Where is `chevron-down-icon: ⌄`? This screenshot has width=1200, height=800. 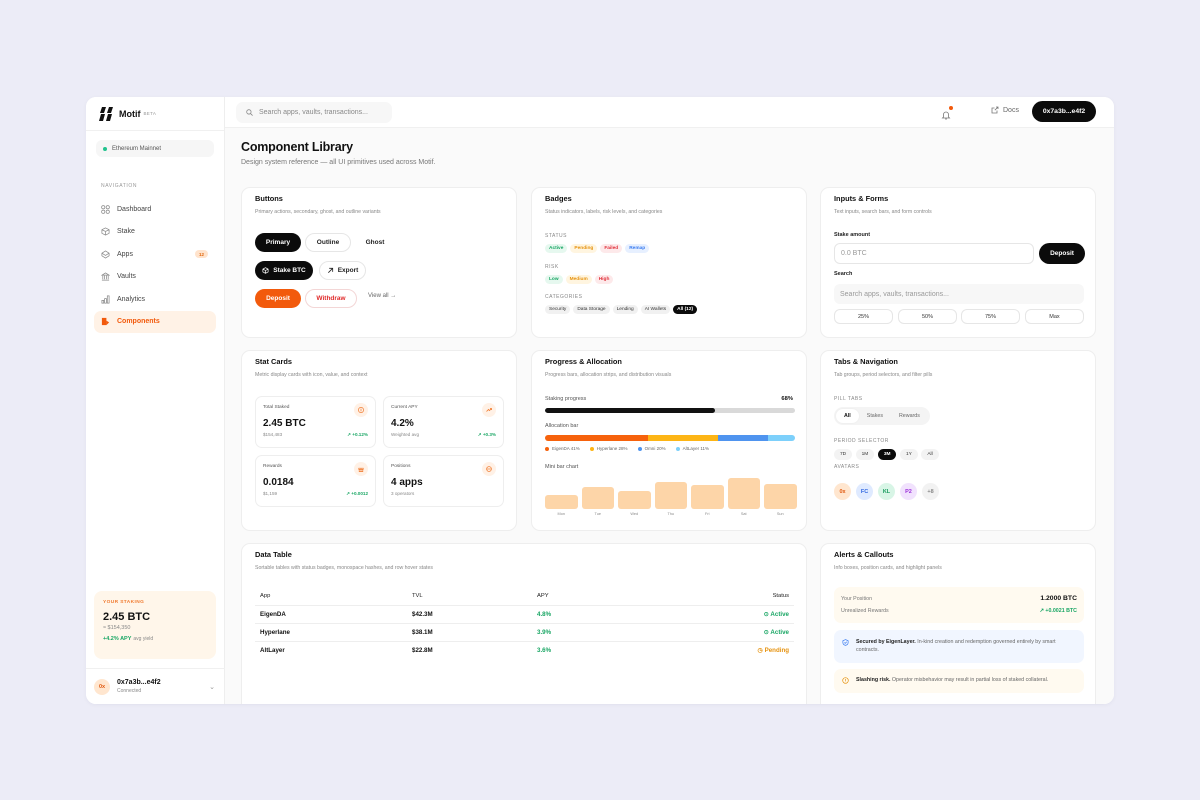 chevron-down-icon: ⌄ is located at coordinates (212, 687).